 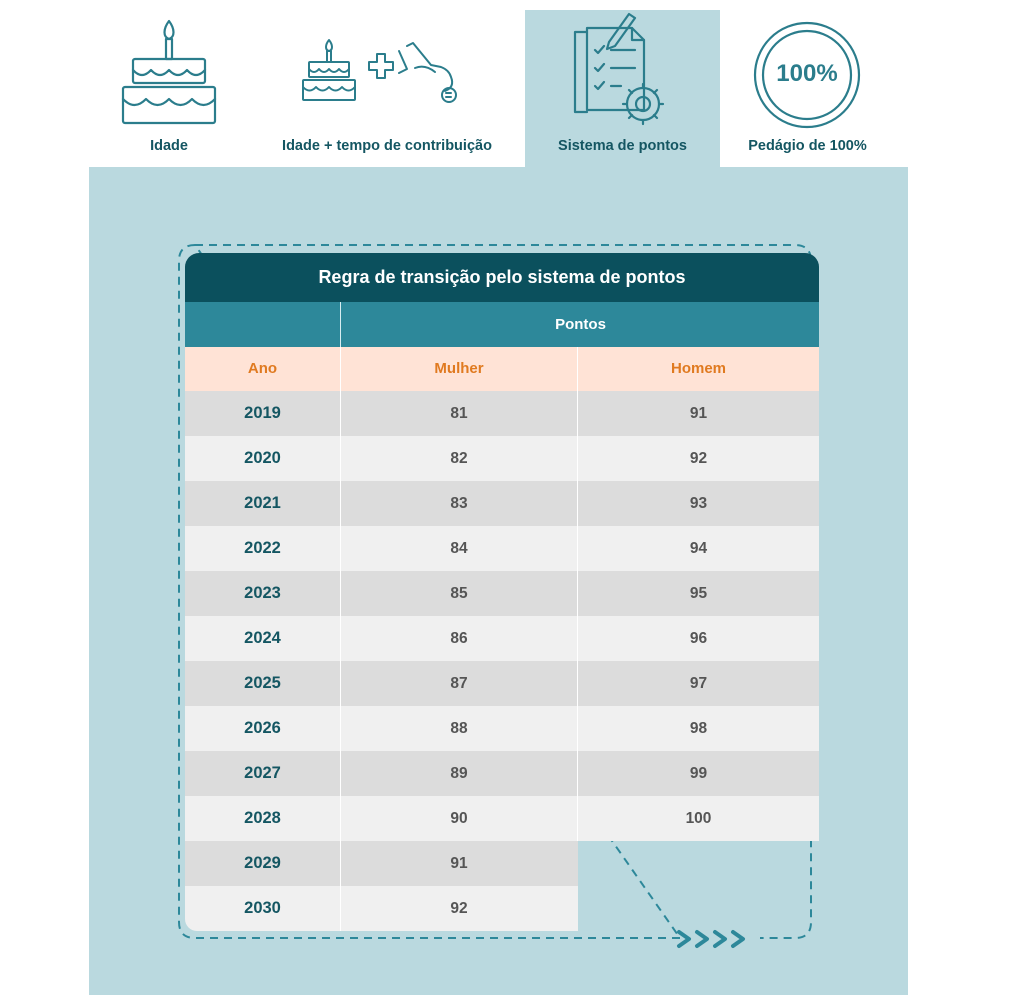 I want to click on table-row: 2026 88 98, so click(x=502, y=728).